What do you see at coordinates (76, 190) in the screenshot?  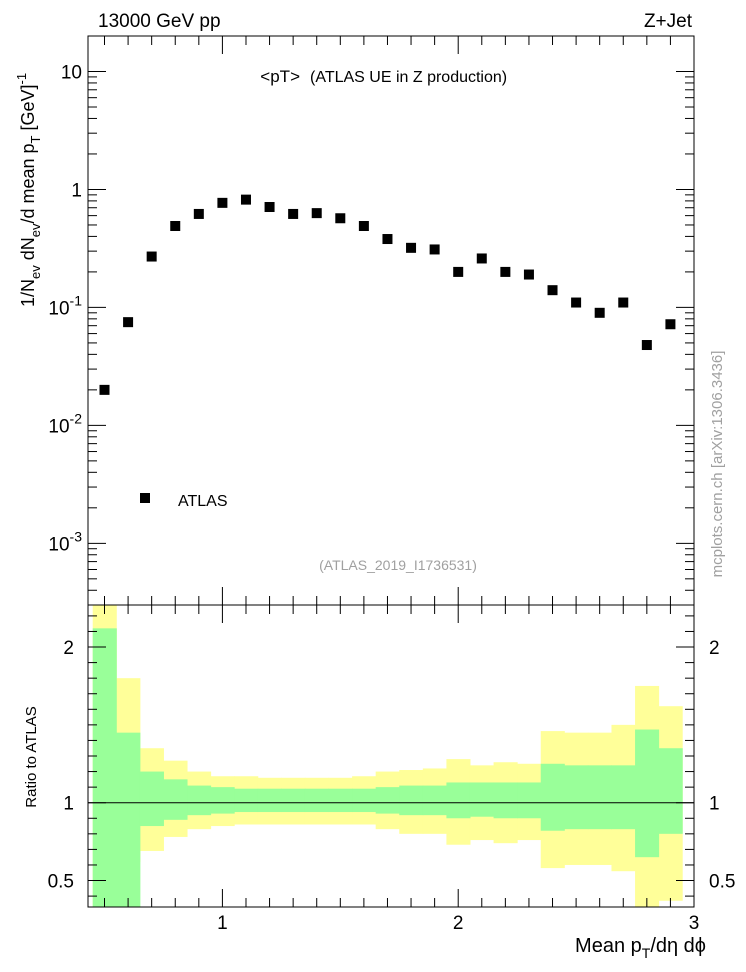 I see `y-tick-label: 1` at bounding box center [76, 190].